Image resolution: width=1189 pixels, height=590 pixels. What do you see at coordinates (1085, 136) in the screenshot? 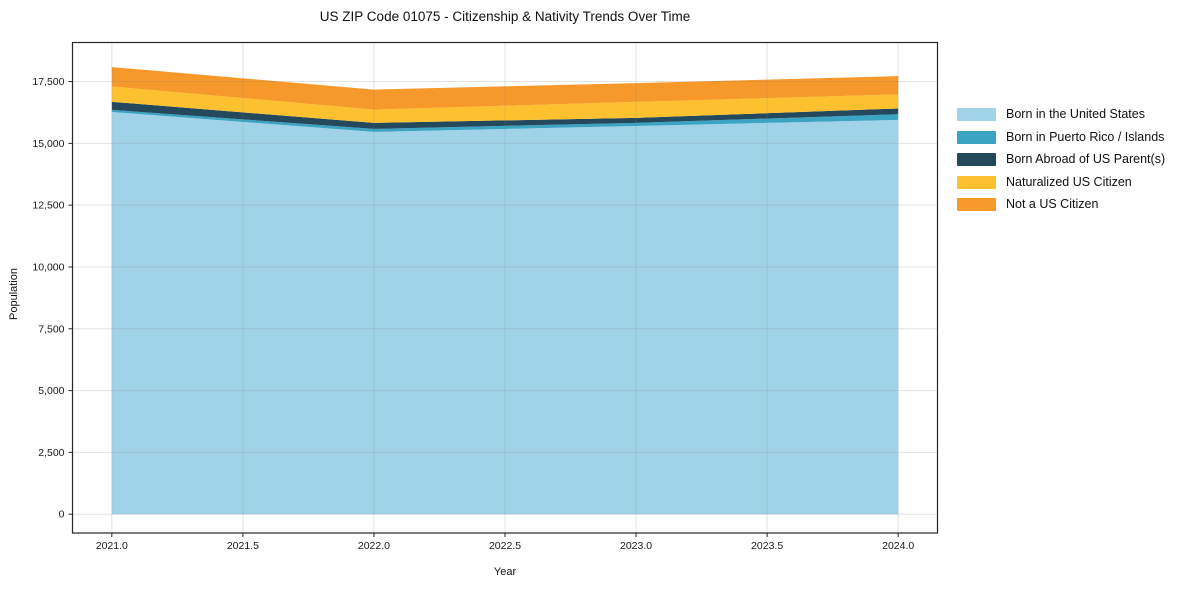
I see `legend-label: Born in Puerto Rico / Islands` at bounding box center [1085, 136].